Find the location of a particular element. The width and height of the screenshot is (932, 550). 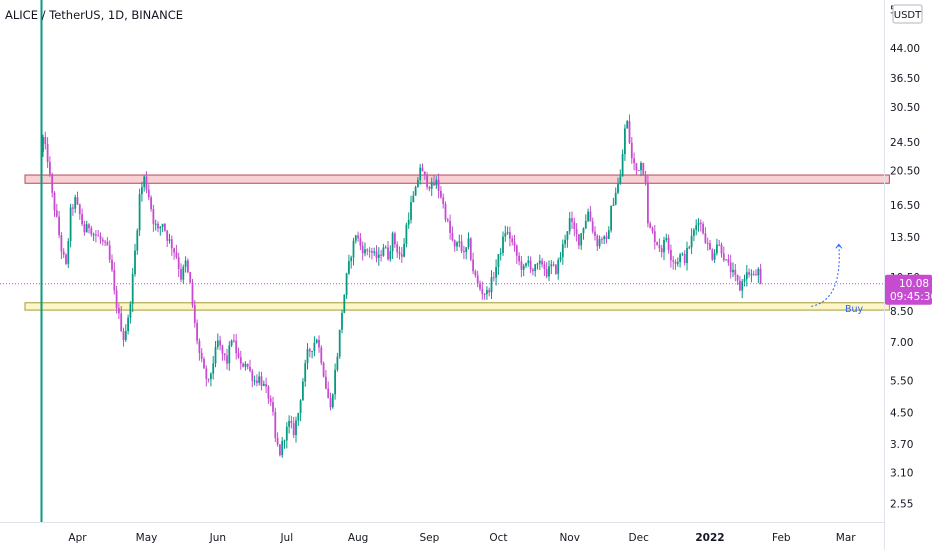

currency-badge: USDT is located at coordinates (907, 14).